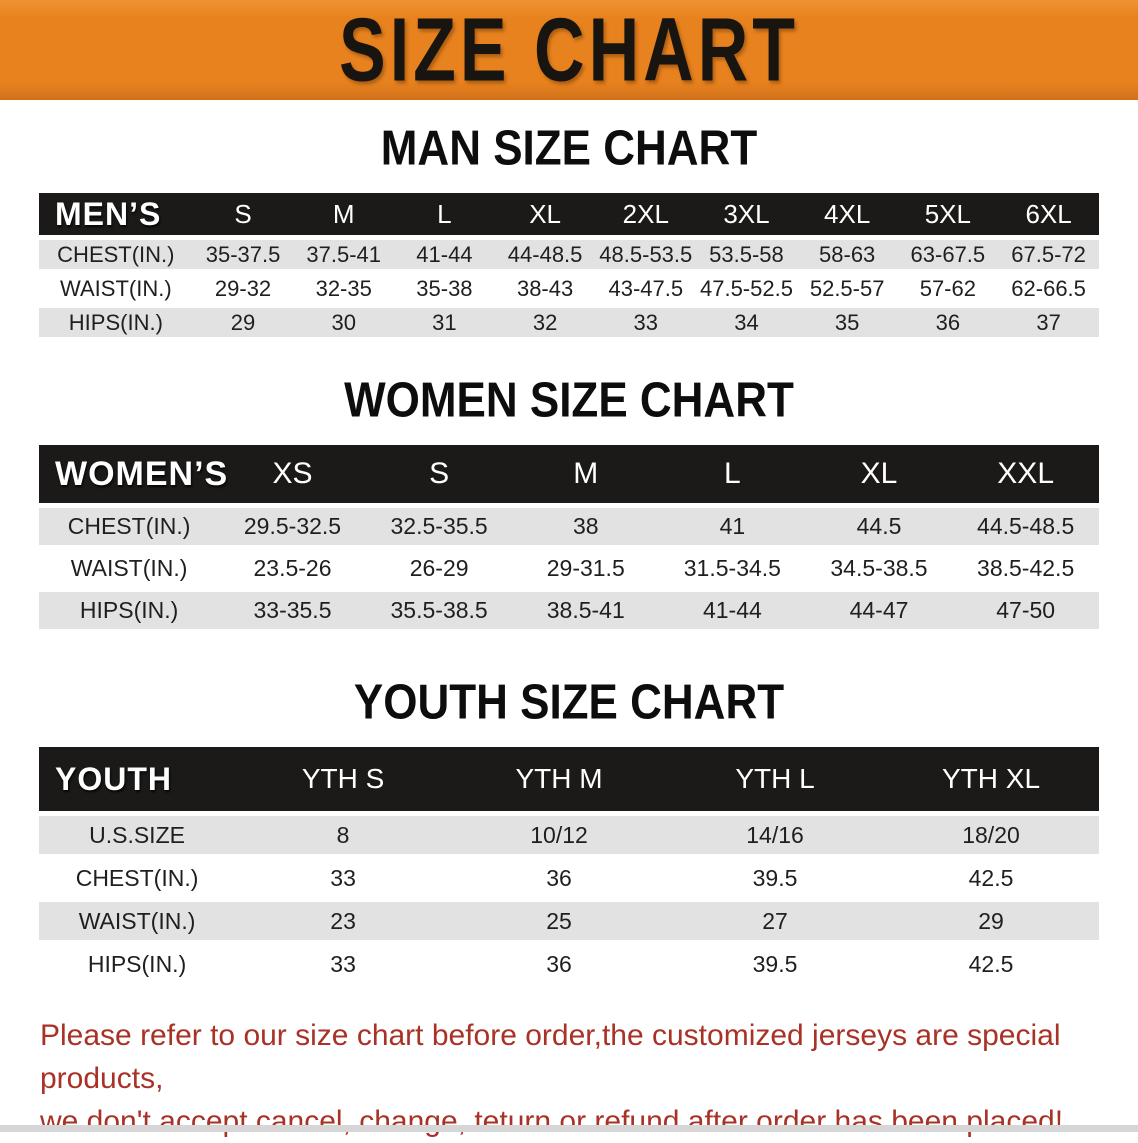 This screenshot has height=1143, width=1138. Describe the element at coordinates (847, 322) in the screenshot. I see `measurement-value: 35` at that location.